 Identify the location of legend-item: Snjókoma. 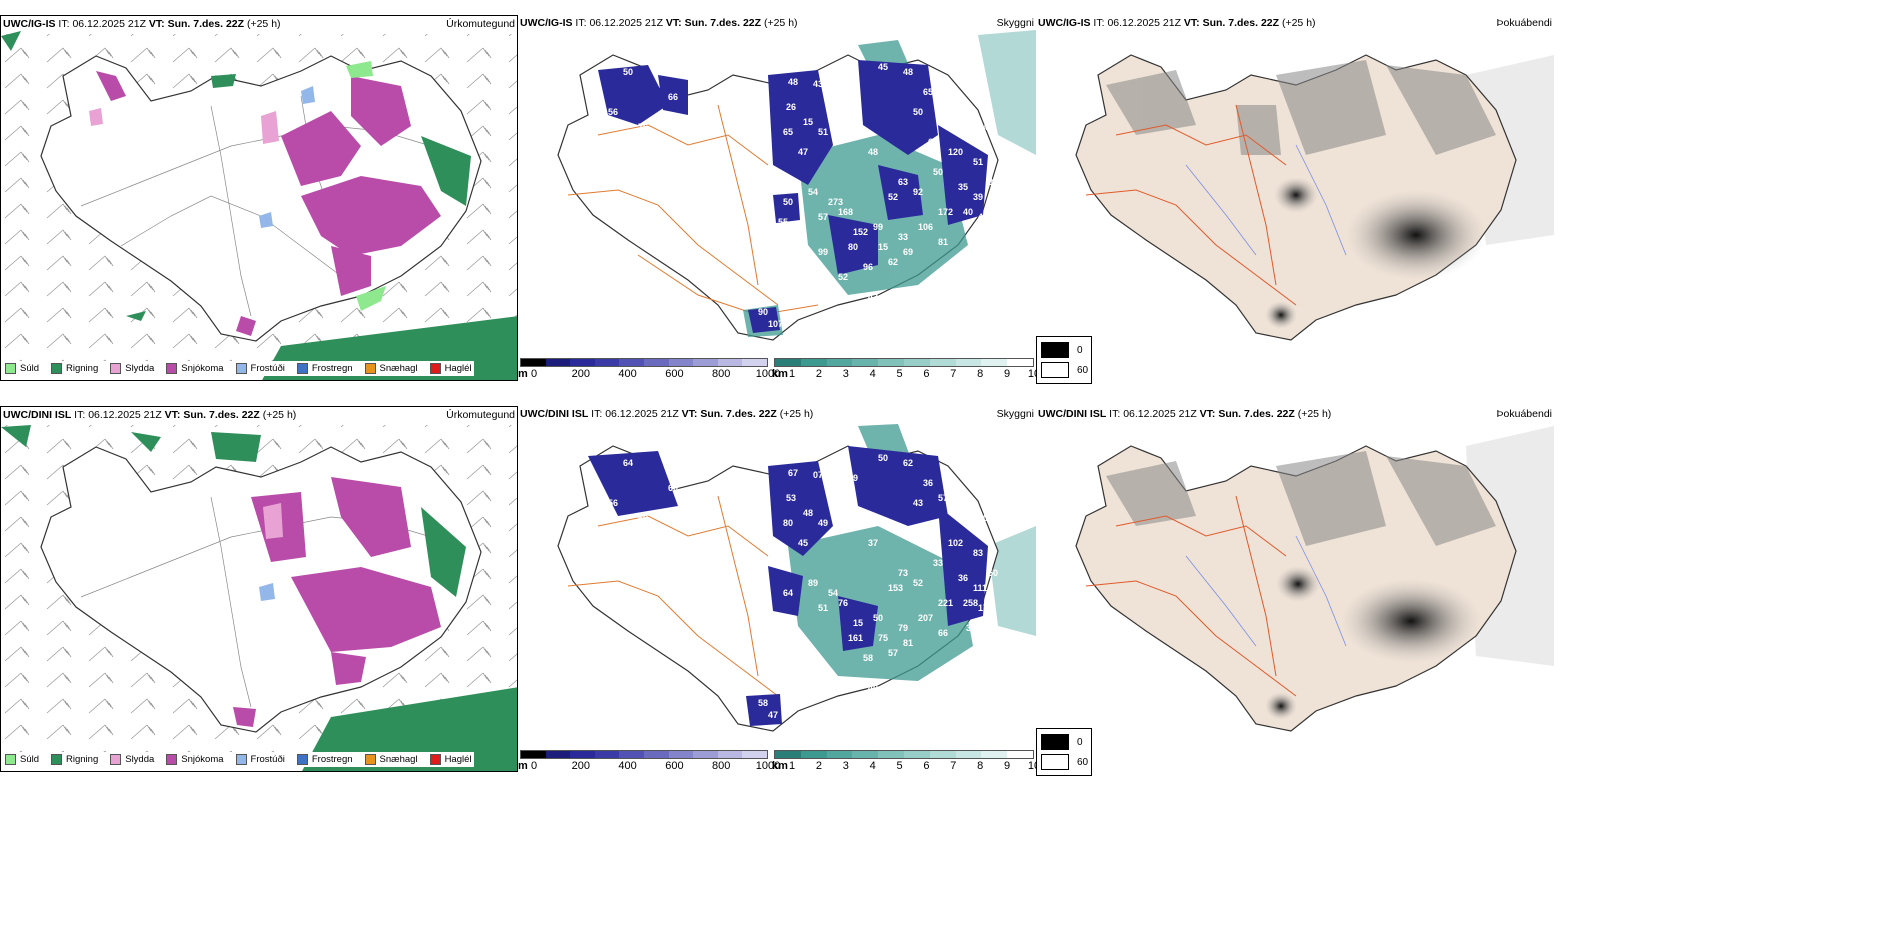
(195, 759).